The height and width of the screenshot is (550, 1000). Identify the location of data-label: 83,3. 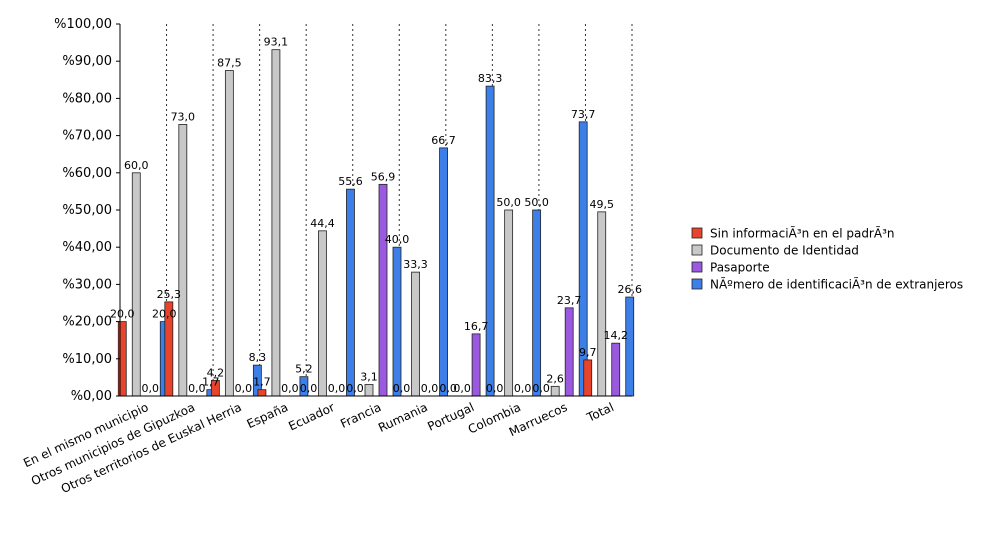
(490, 78).